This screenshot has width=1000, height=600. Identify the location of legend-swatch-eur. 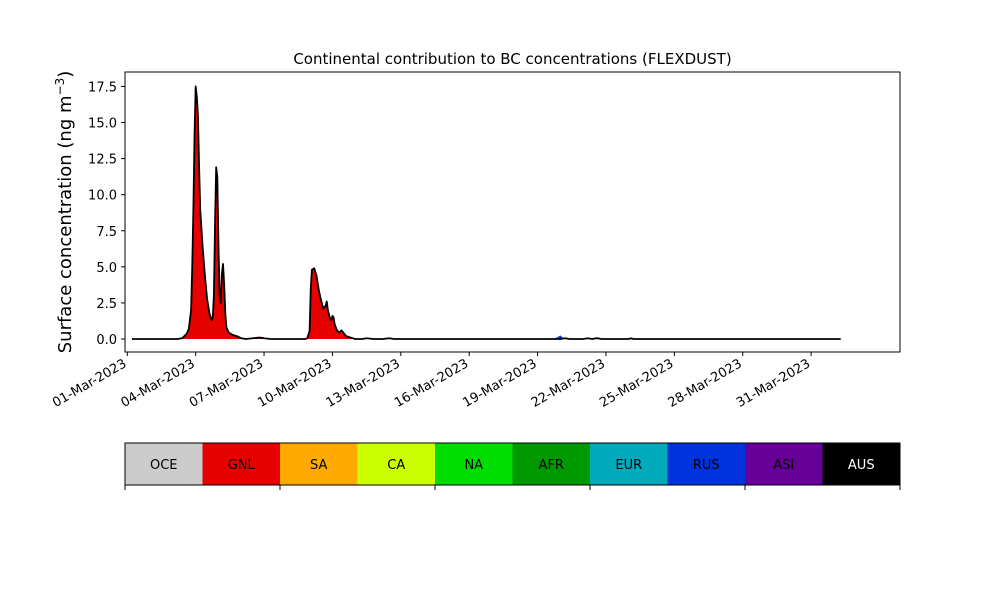
(629, 464).